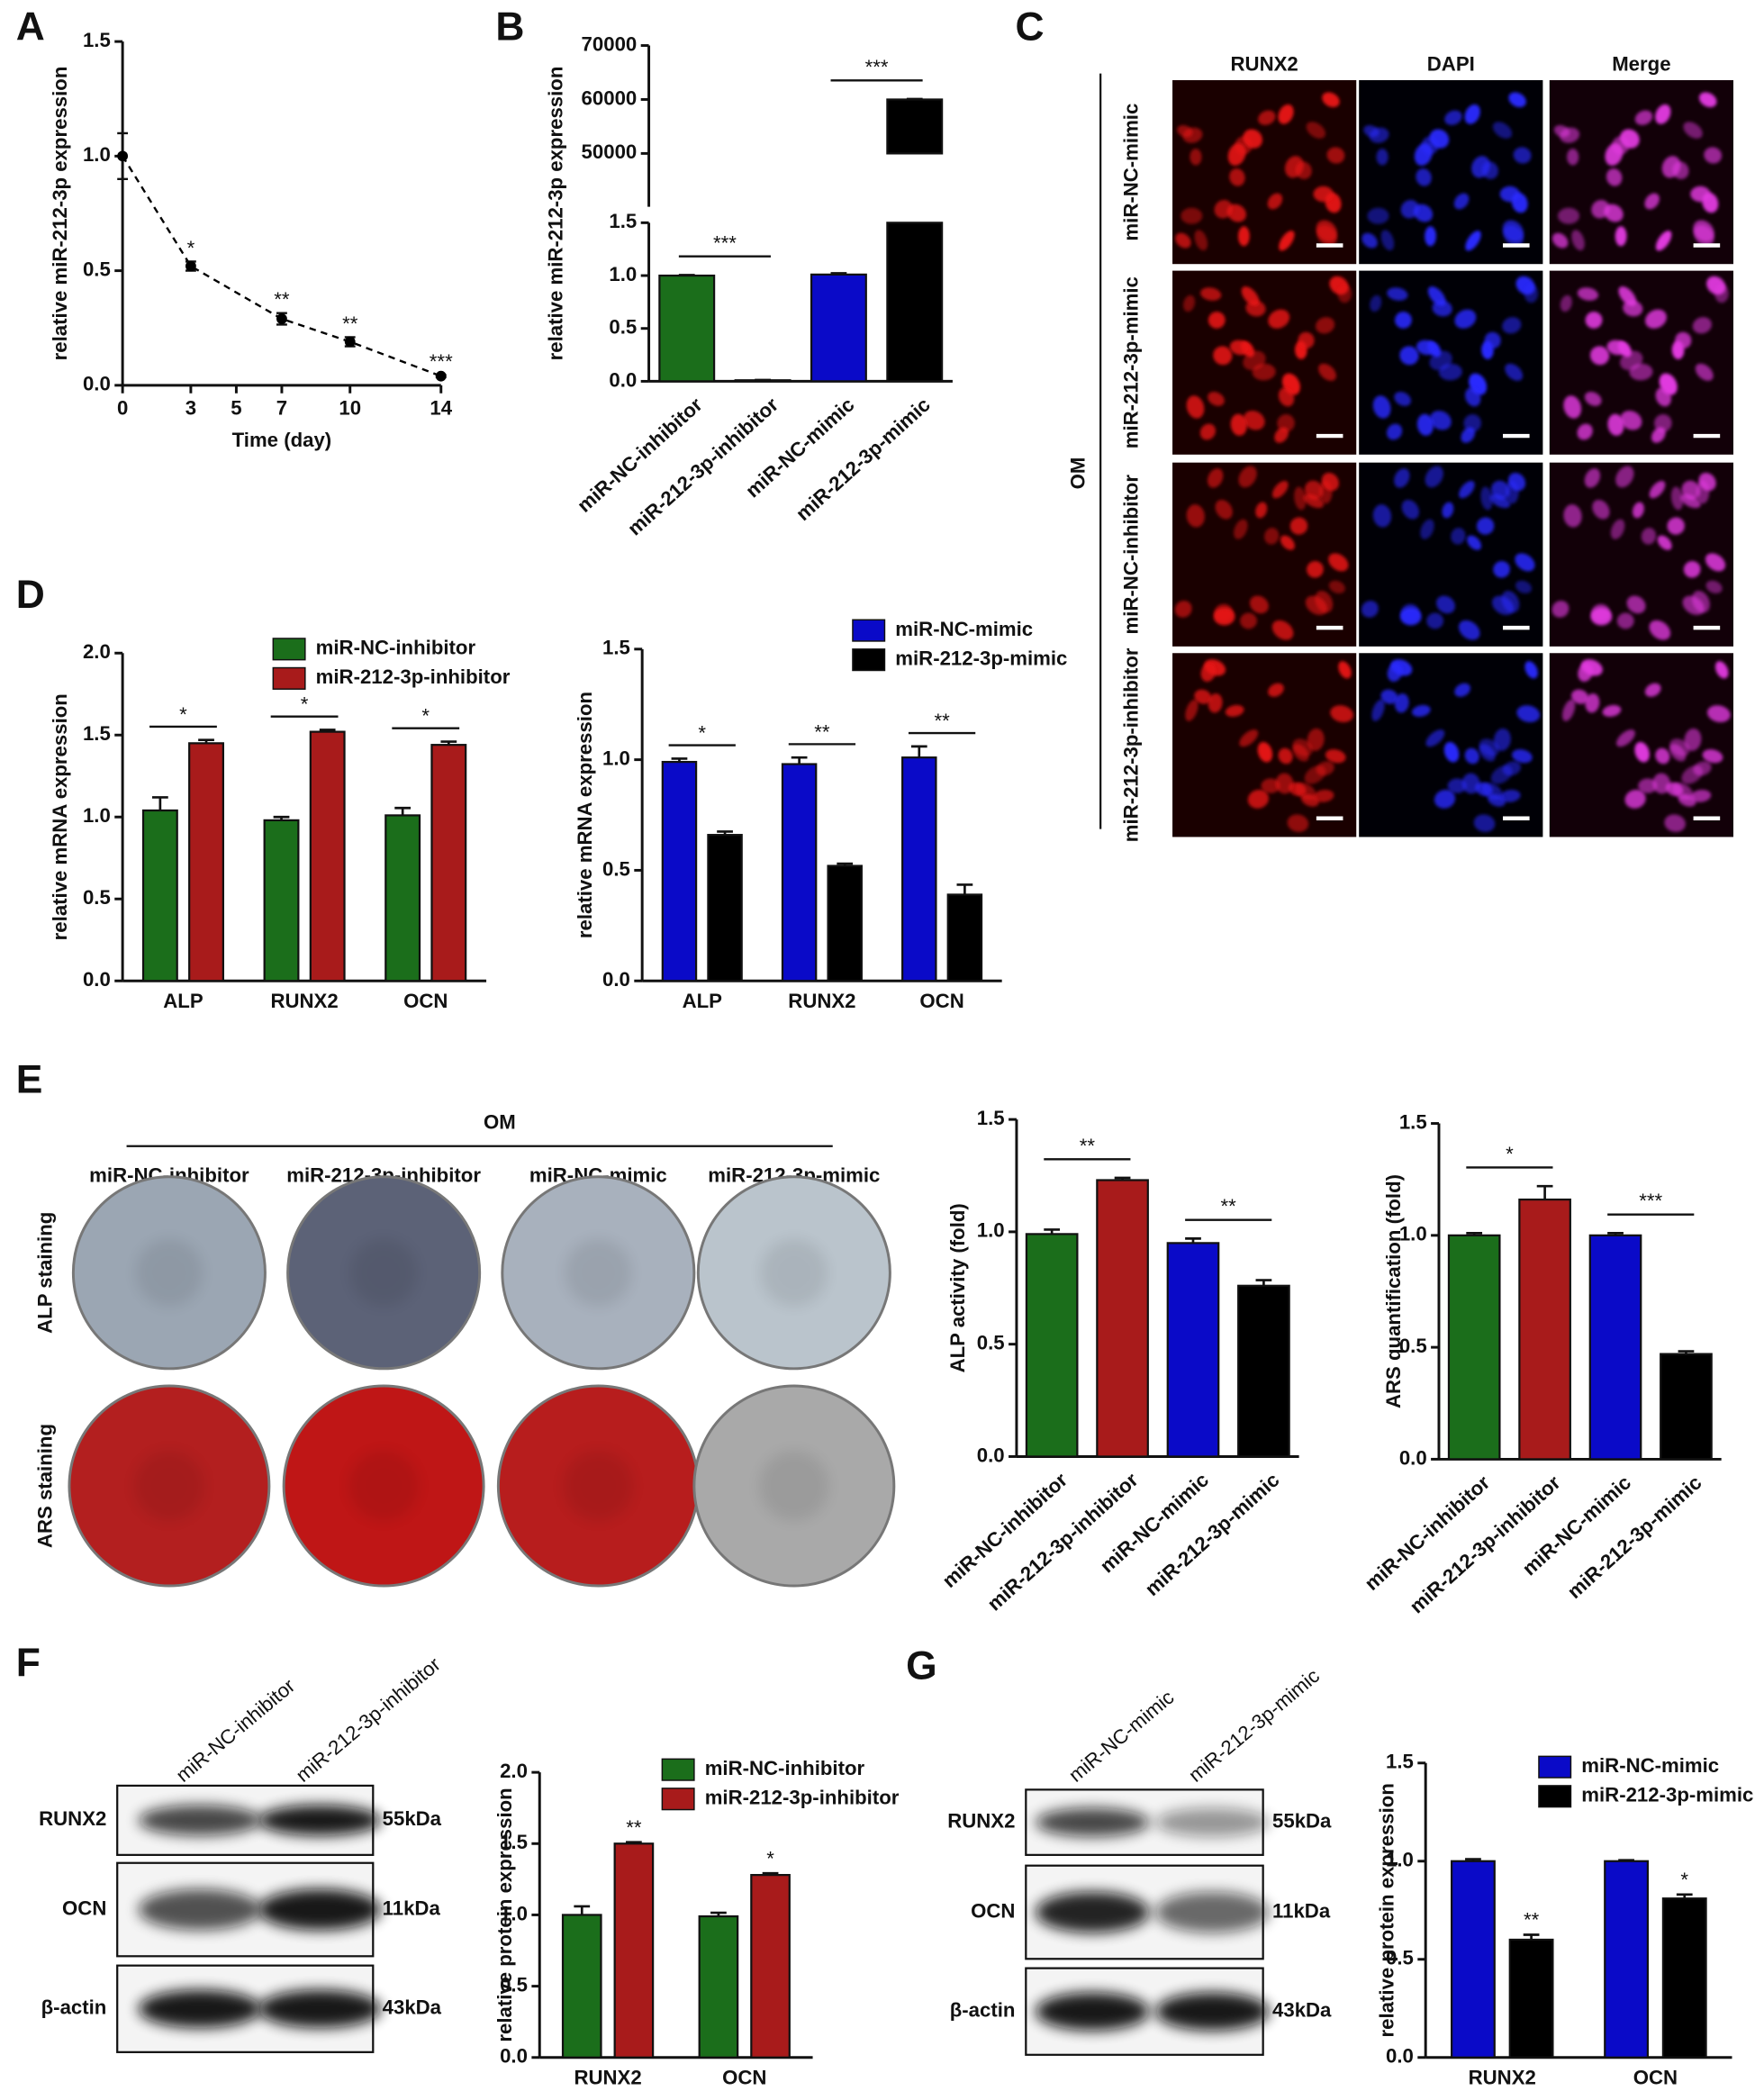 The height and width of the screenshot is (2091, 1764). What do you see at coordinates (802, 1798) in the screenshot?
I see `legend-label: miR-212-3p-inhibitor` at bounding box center [802, 1798].